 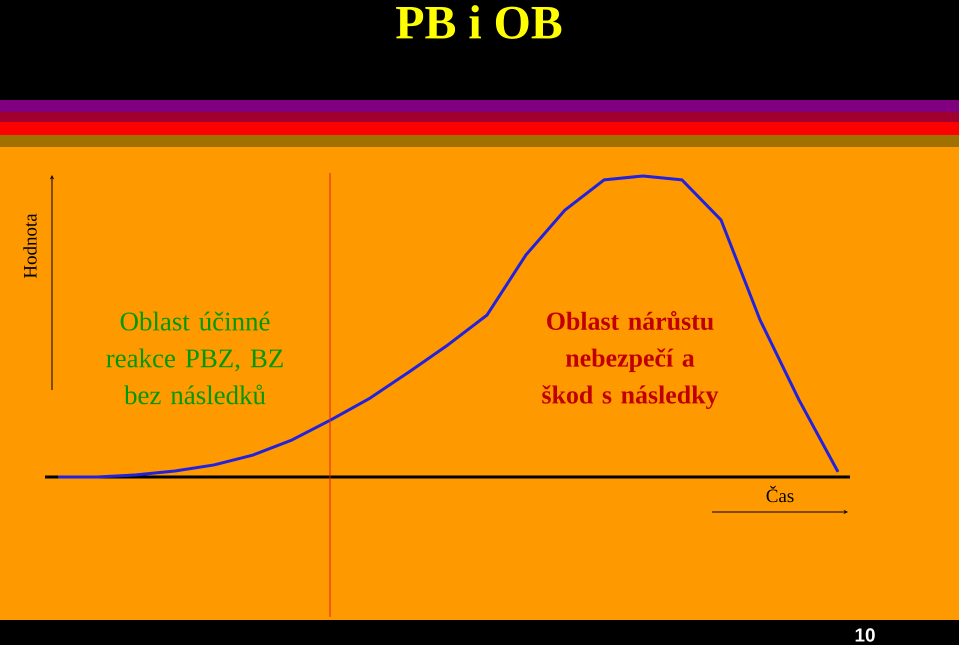 I want to click on annotation: Oblast účinné reakce PBZ, BZ bez následků, so click(x=194, y=358).